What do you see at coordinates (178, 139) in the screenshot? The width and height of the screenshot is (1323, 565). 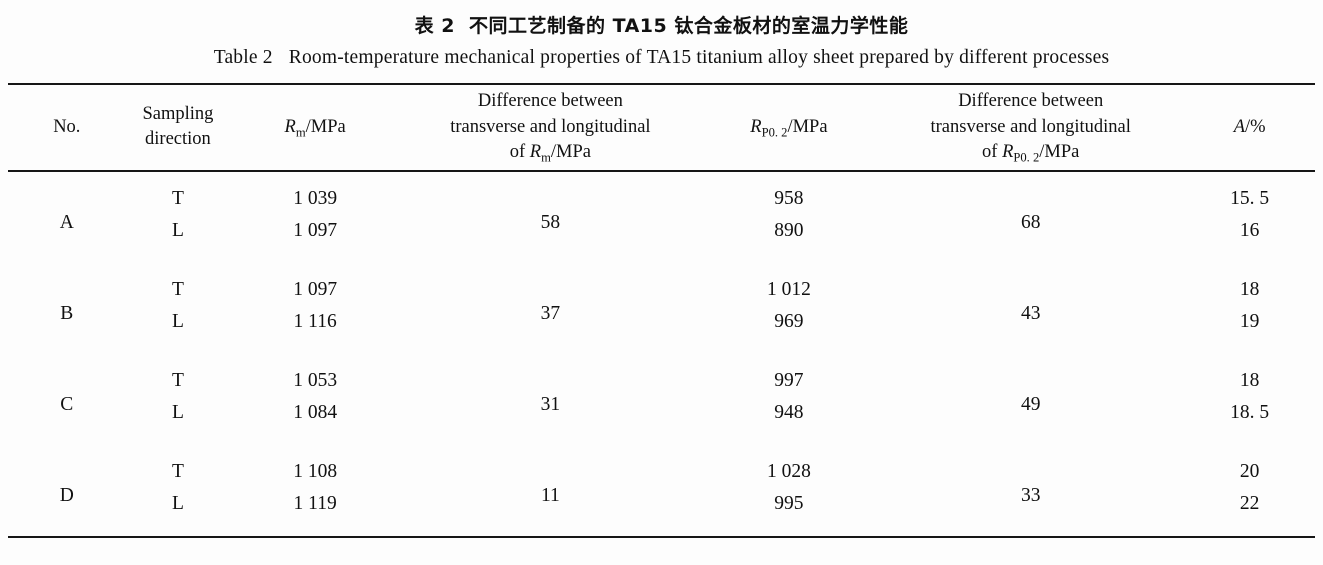 I see `header-sampling-line2: direction` at bounding box center [178, 139].